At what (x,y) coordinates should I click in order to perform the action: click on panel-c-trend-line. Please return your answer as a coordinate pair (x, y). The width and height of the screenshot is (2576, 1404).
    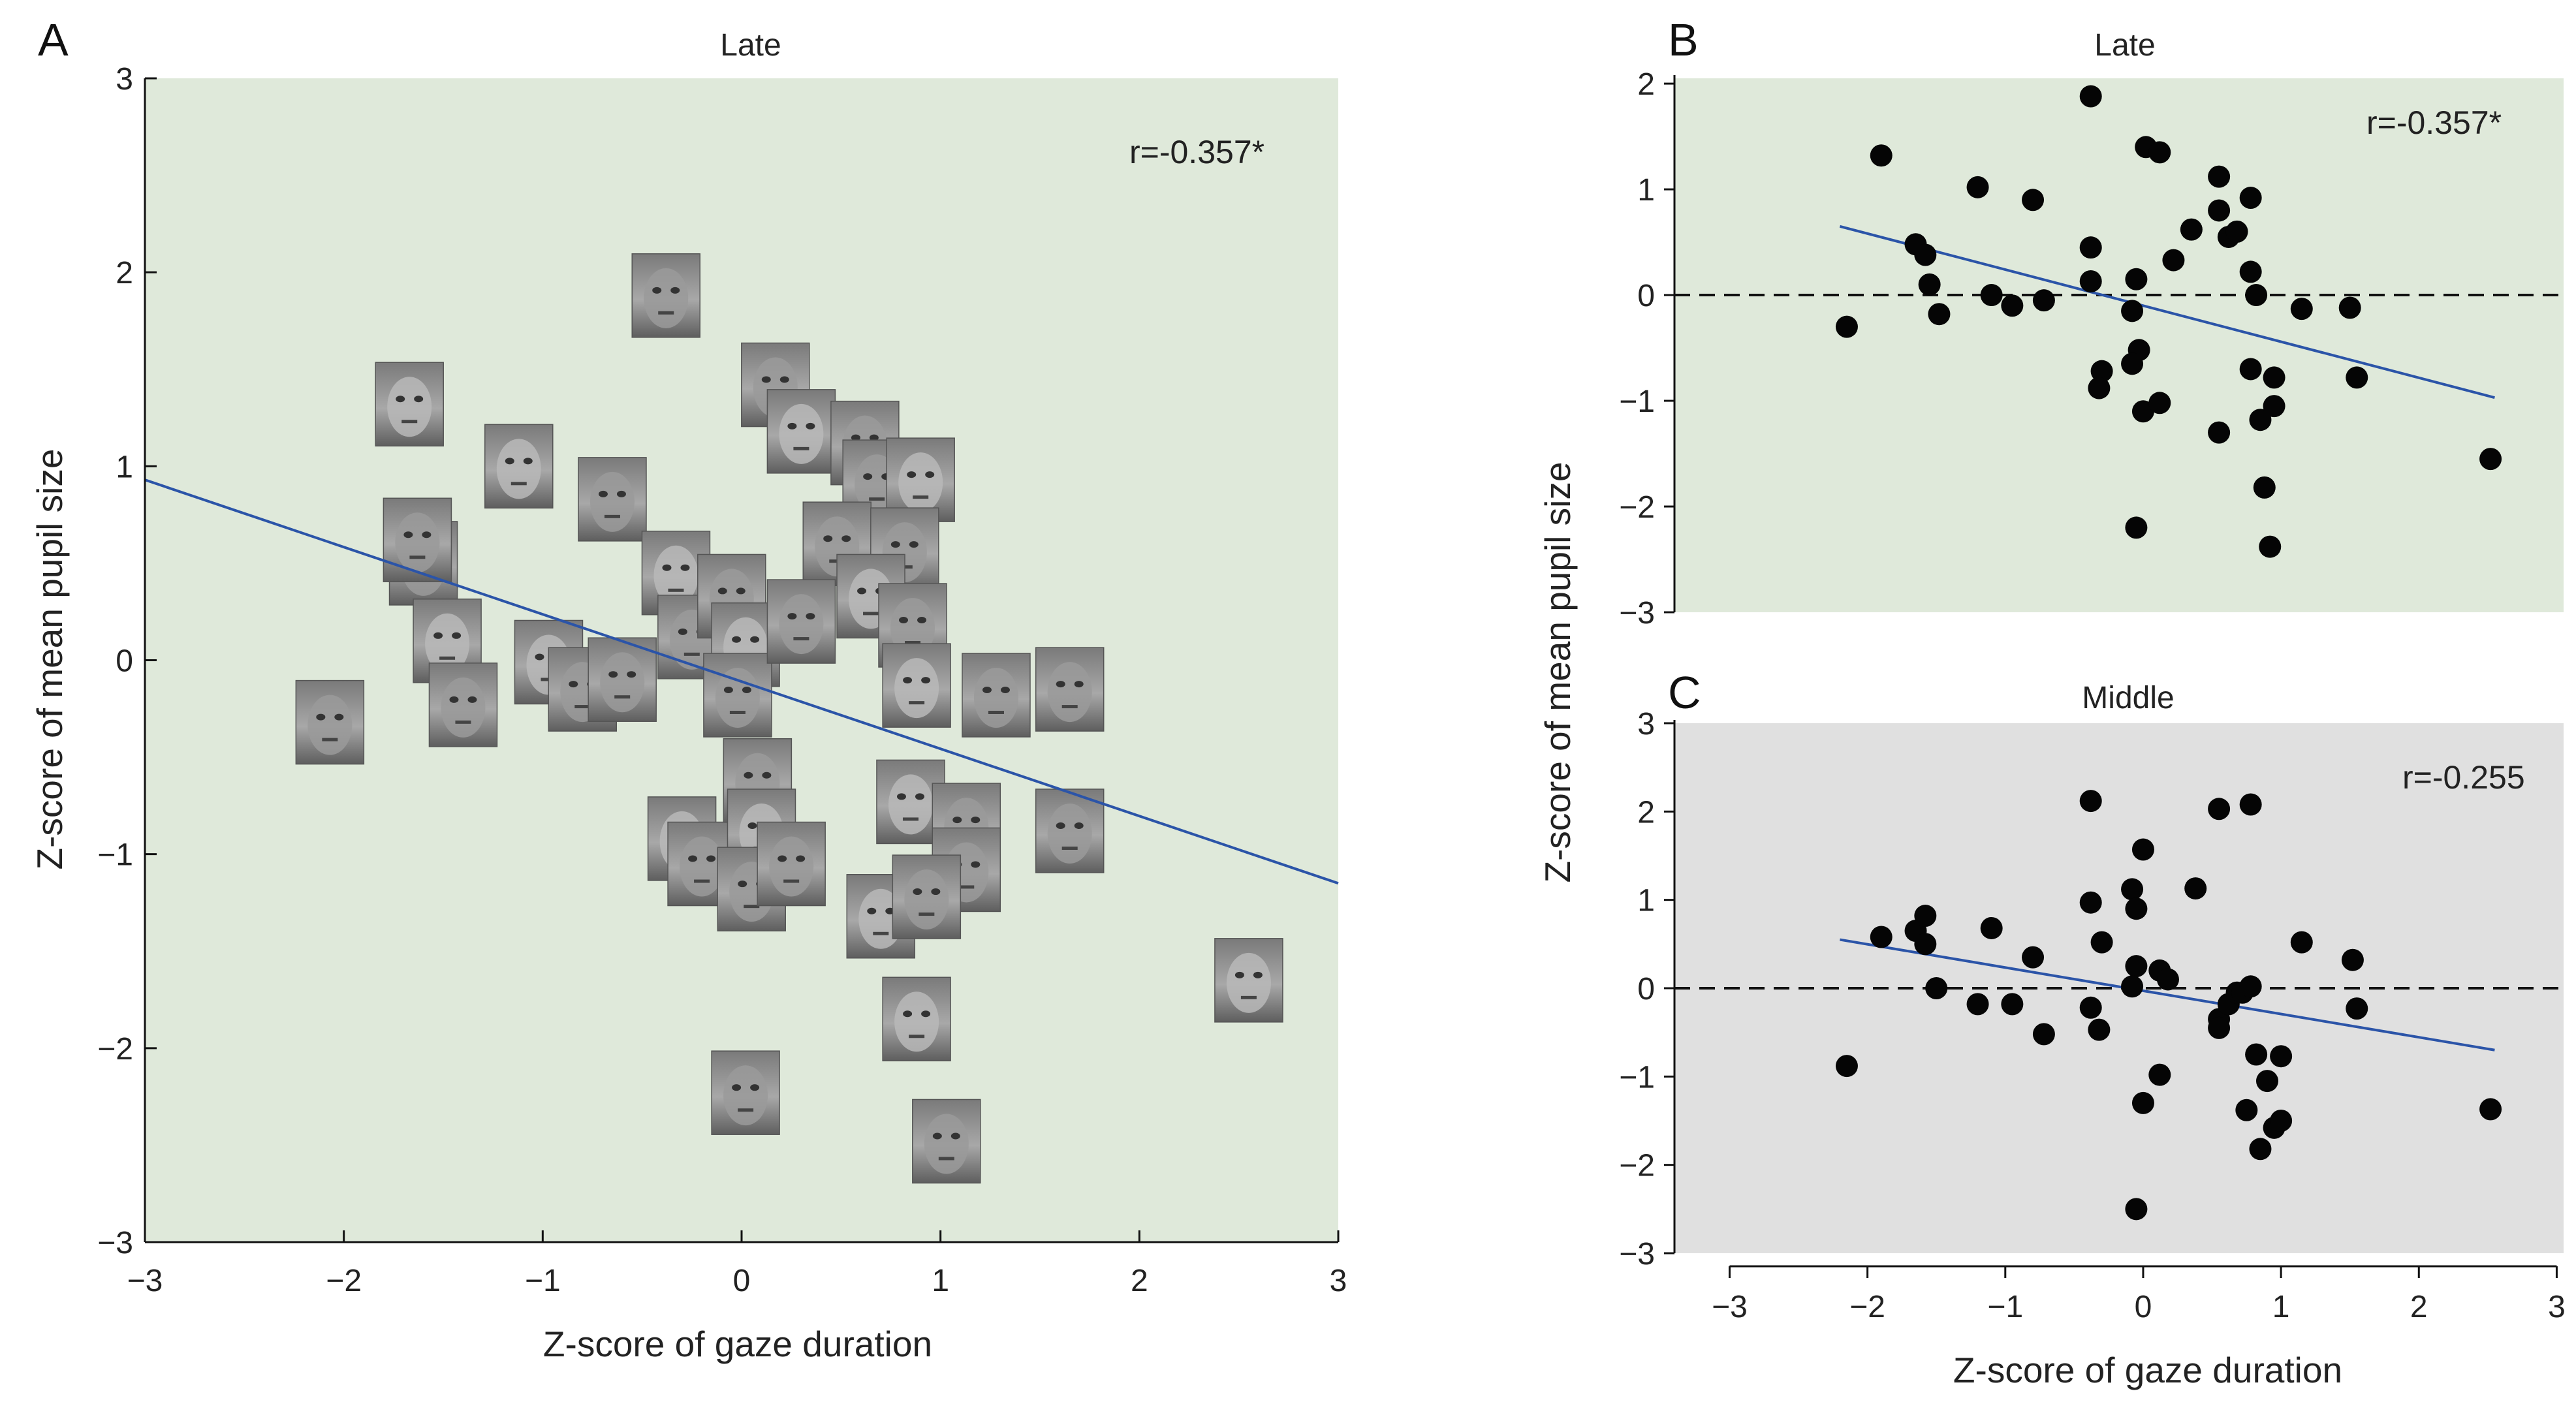
    Looking at the image, I should click on (2167, 995).